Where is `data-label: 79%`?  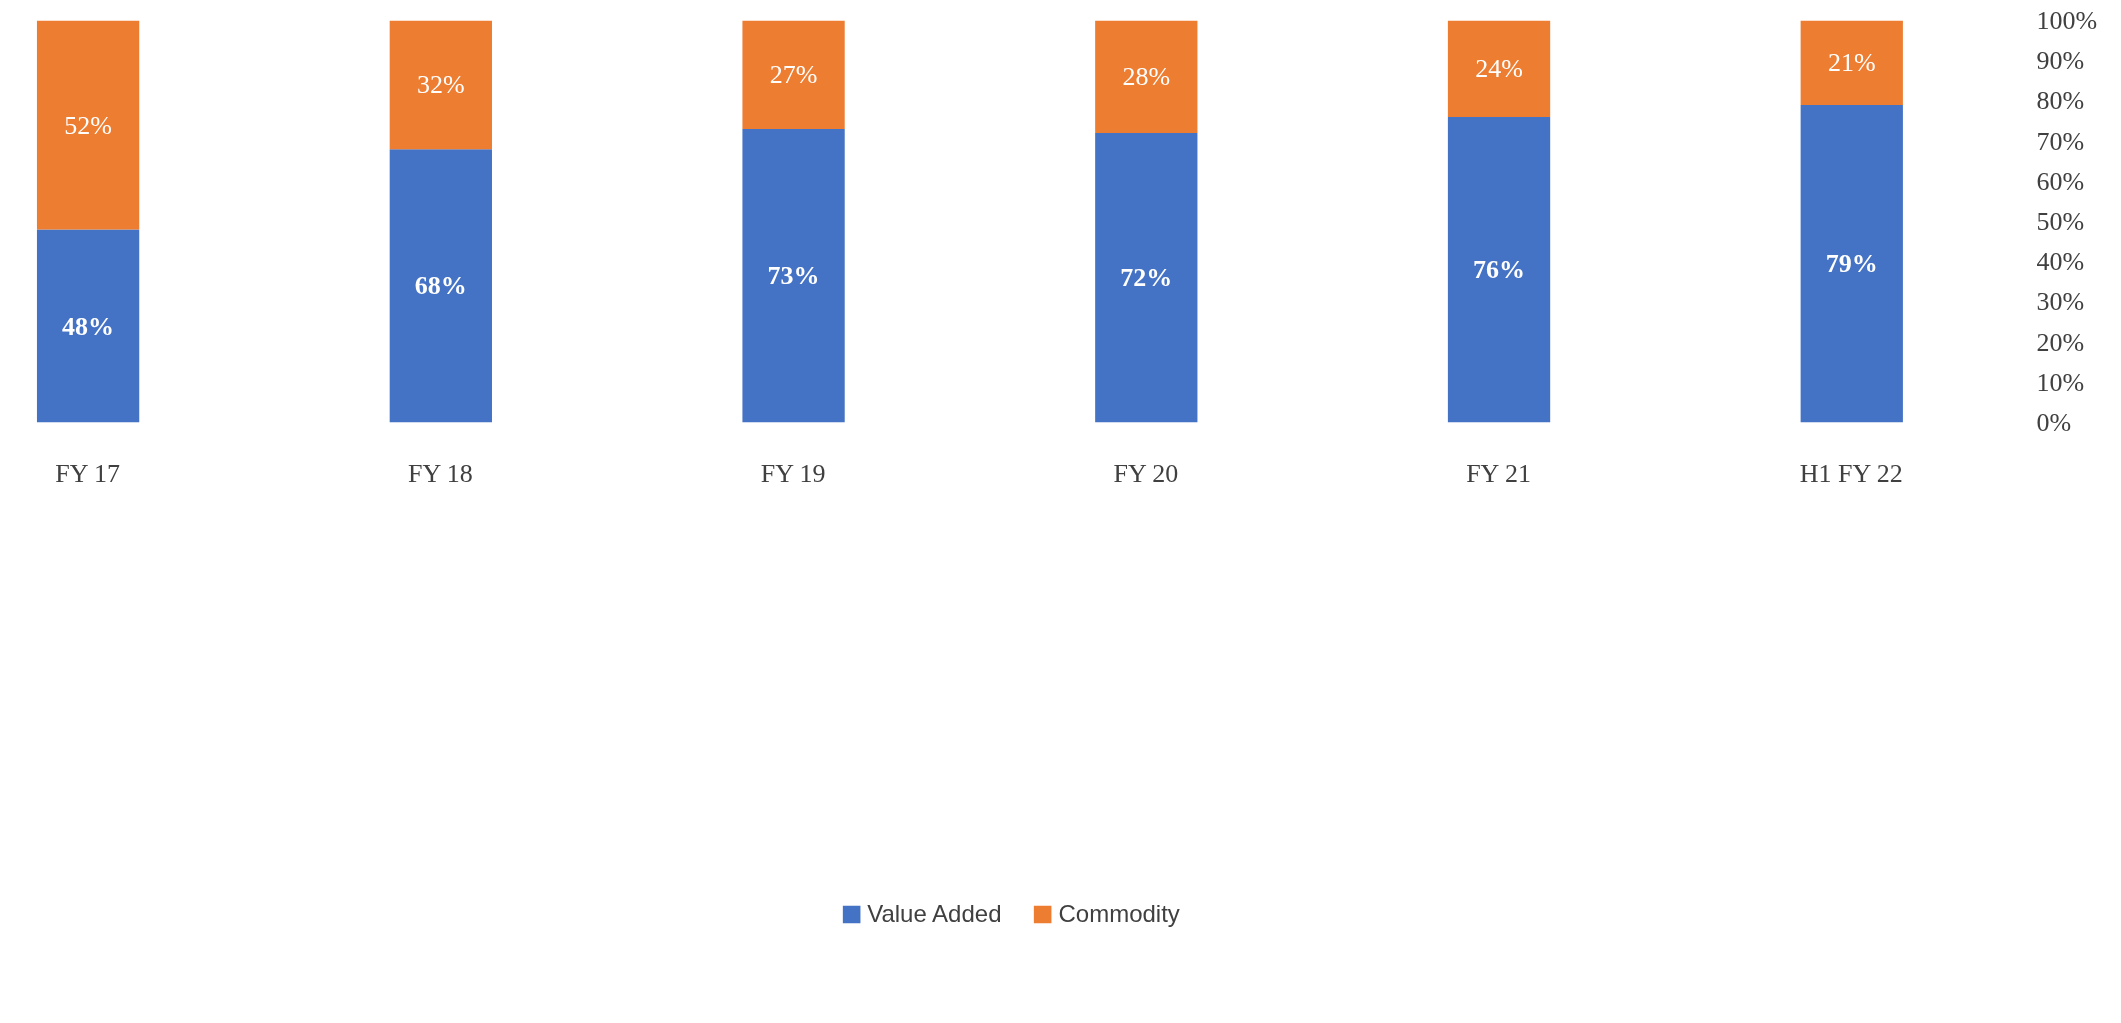 data-label: 79% is located at coordinates (1851, 264).